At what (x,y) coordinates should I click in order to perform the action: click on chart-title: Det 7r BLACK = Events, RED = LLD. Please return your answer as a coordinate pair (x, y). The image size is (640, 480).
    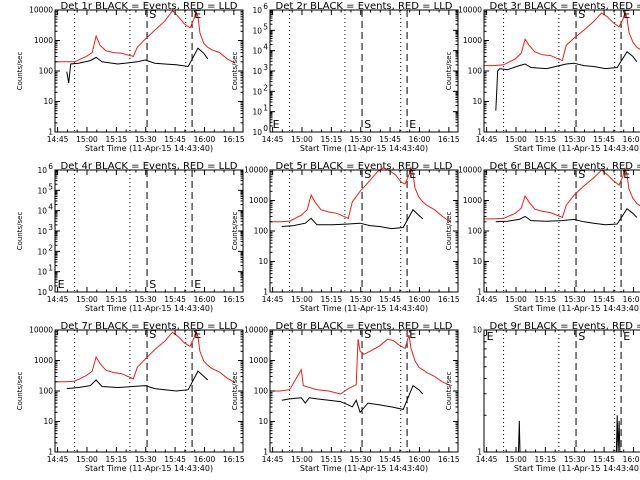
    Looking at the image, I should click on (149, 326).